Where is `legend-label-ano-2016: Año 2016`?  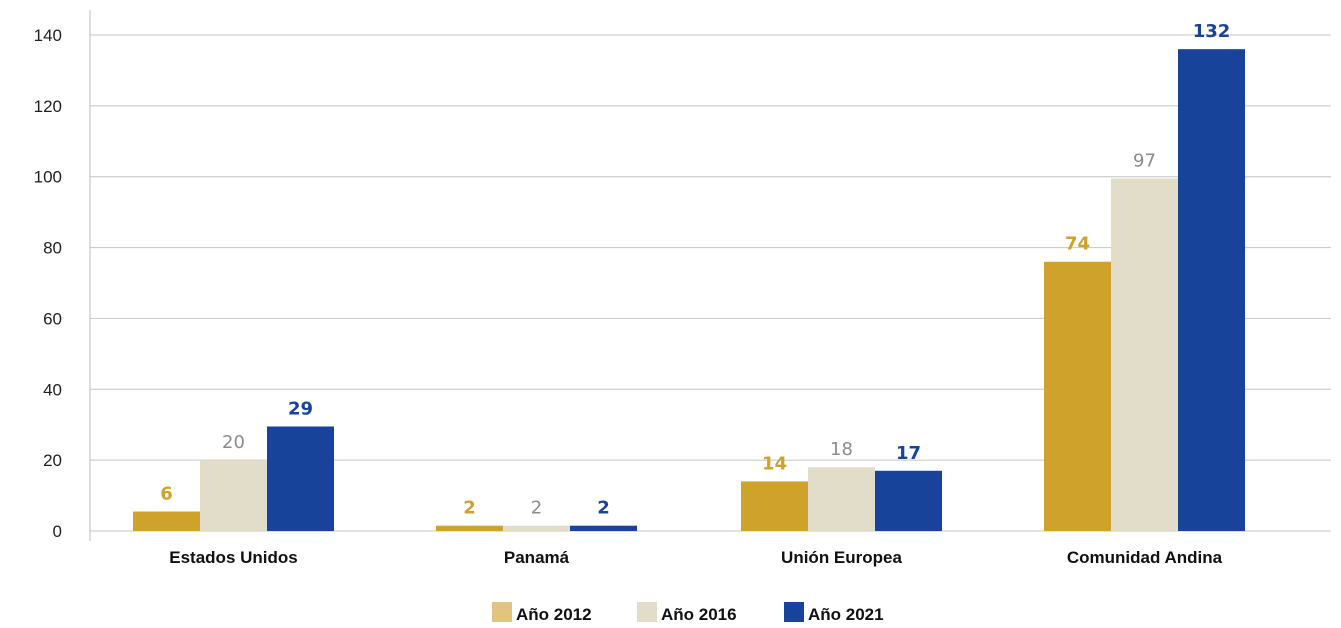 legend-label-ano-2016: Año 2016 is located at coordinates (699, 614).